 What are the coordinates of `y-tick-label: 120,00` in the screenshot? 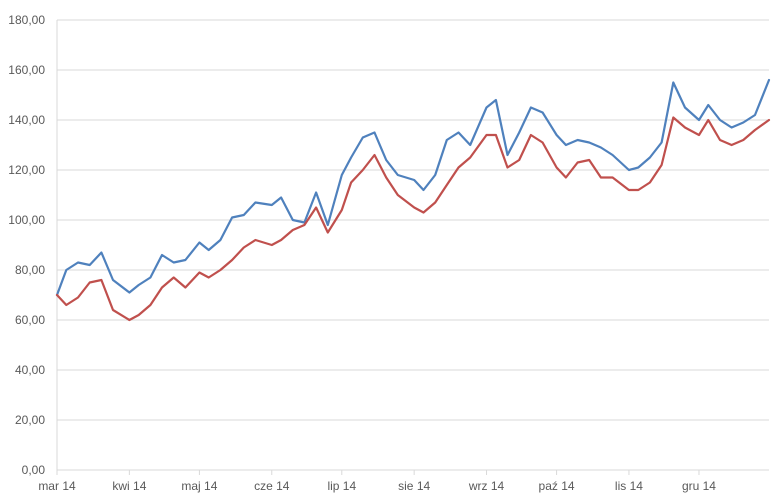 It's located at (26, 170).